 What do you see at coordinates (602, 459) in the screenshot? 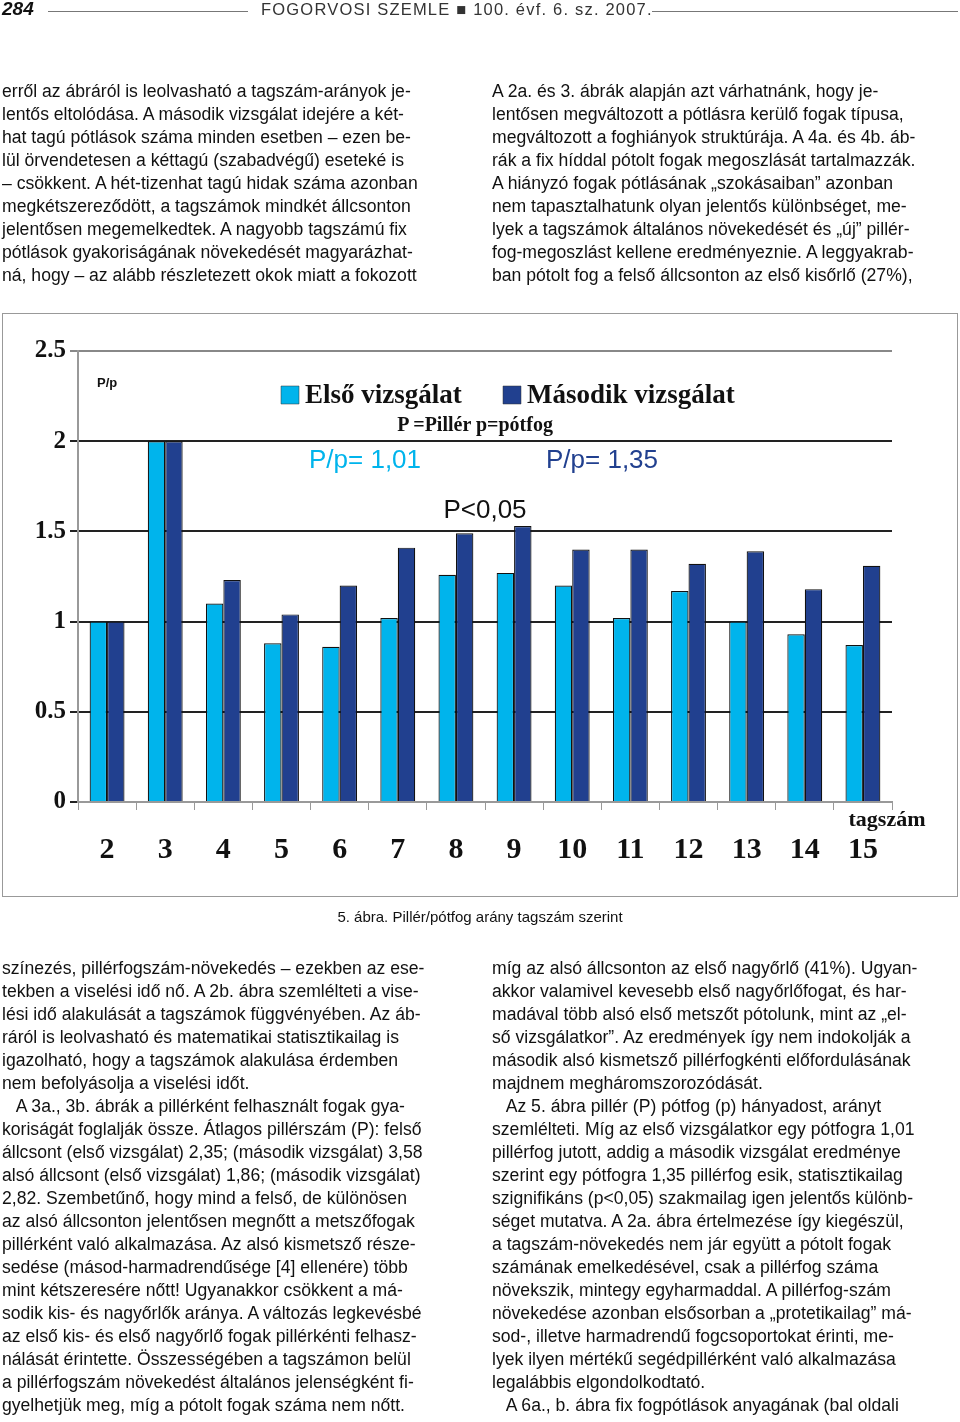
I see `annotation: P/p= 1,35` at bounding box center [602, 459].